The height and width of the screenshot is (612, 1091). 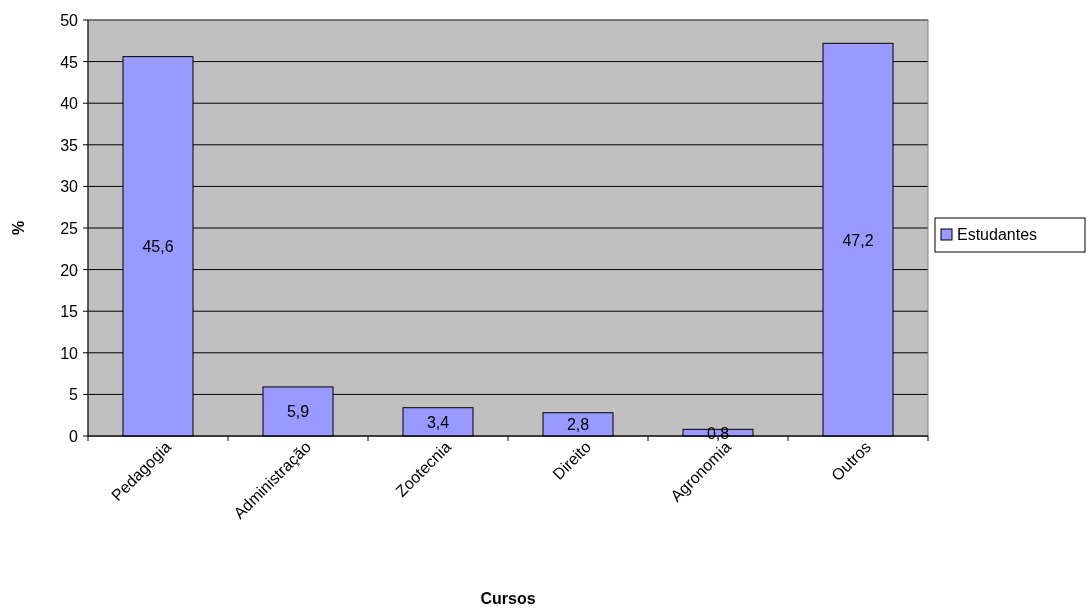 I want to click on y-tick-label: 30, so click(x=69, y=187).